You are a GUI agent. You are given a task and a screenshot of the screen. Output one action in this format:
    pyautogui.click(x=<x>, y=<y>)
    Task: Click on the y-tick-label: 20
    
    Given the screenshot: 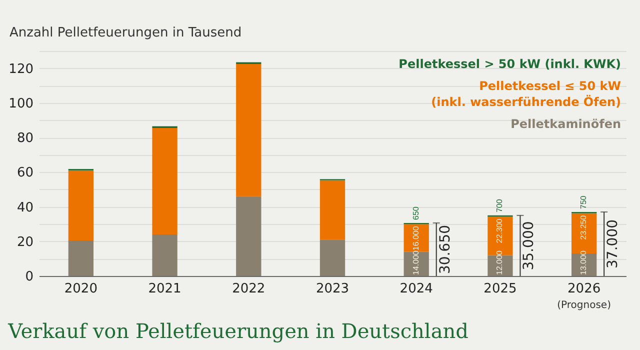 What is the action you would take?
    pyautogui.click(x=25, y=242)
    